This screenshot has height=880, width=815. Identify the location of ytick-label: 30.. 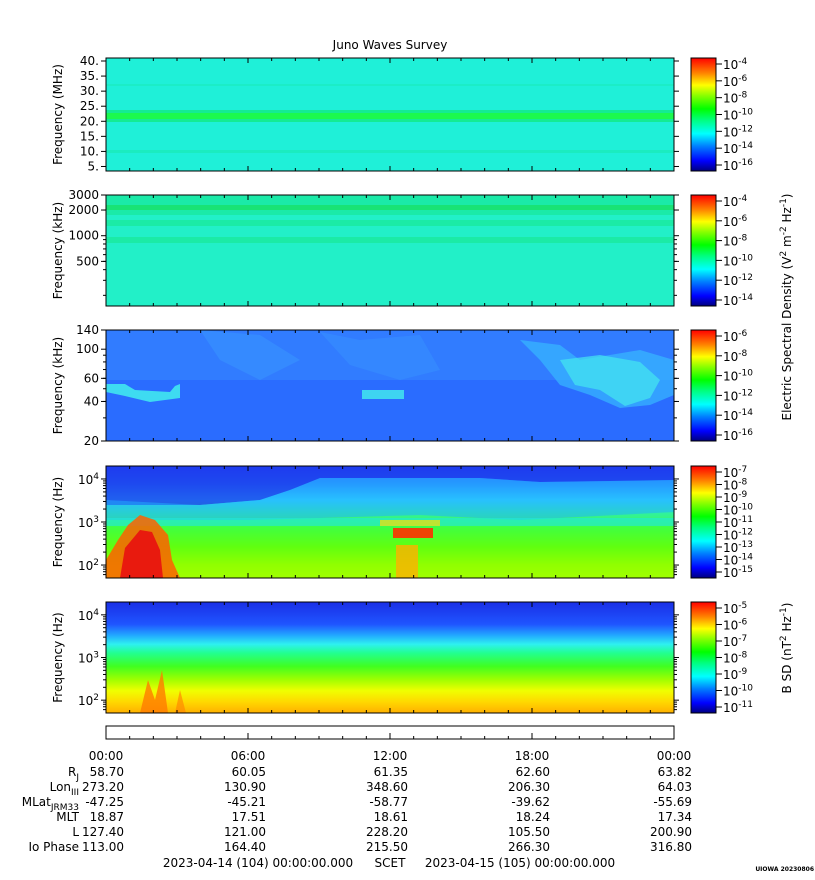
(89, 91).